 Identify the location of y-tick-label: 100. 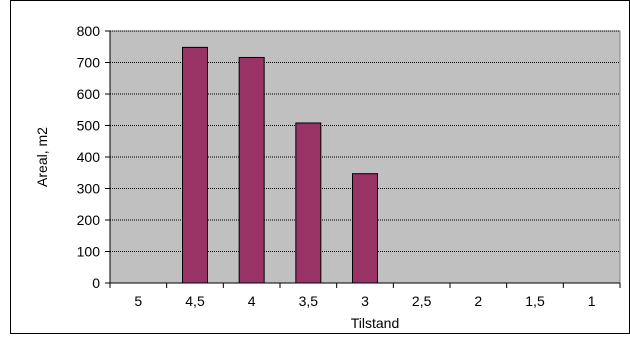
(89, 252).